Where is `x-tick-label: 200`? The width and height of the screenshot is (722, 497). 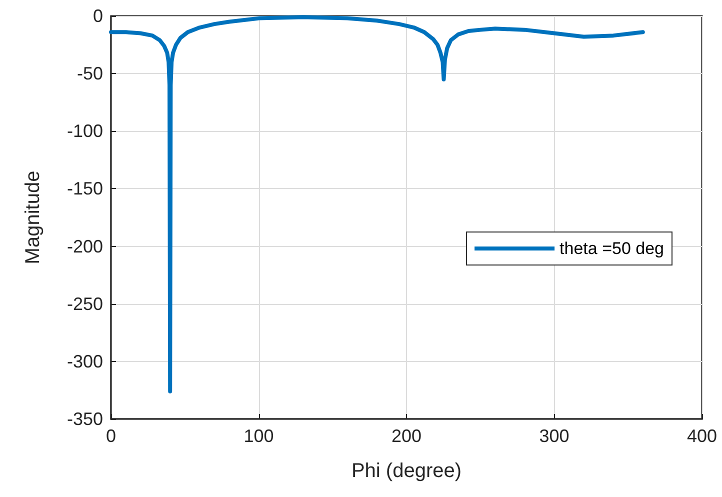
x-tick-label: 200 is located at coordinates (406, 436).